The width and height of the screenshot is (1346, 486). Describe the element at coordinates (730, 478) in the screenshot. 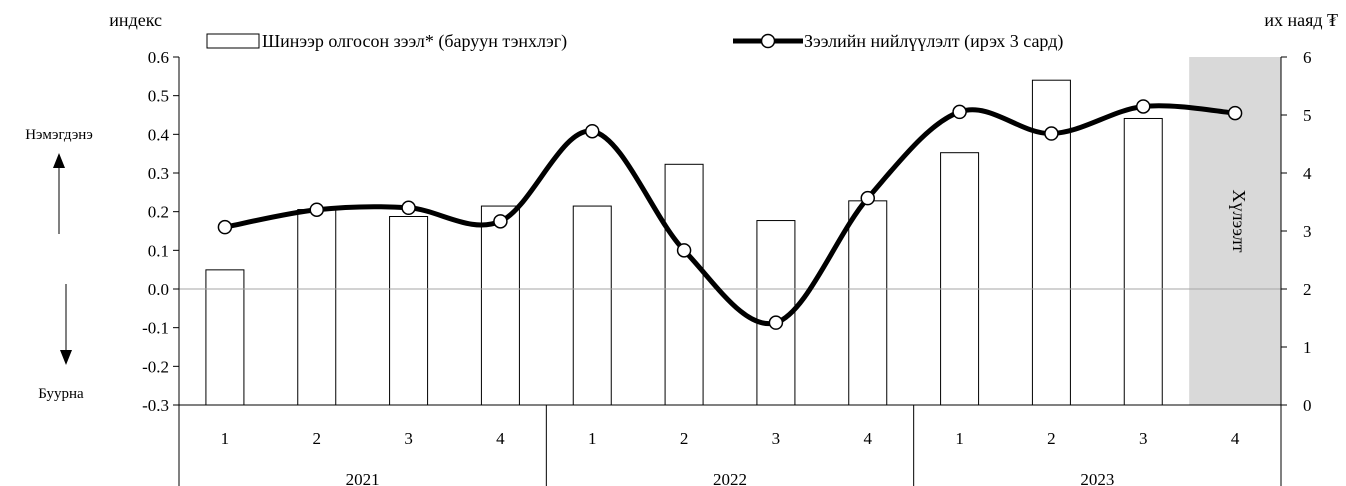

I see `x-group-label: 2022` at that location.